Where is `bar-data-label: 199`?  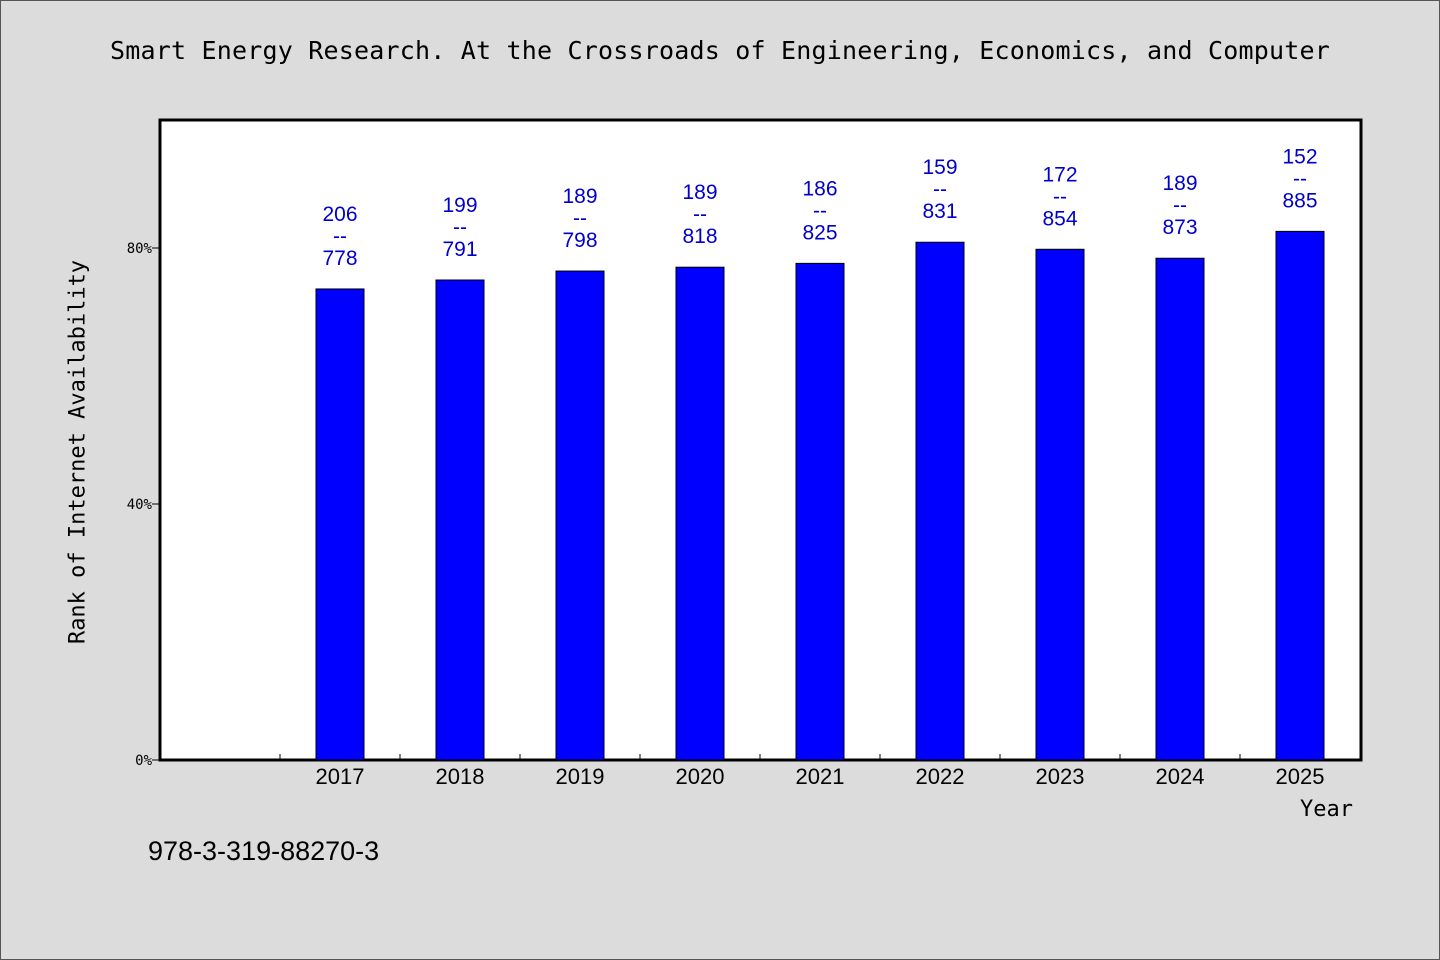 bar-data-label: 199 is located at coordinates (459, 205).